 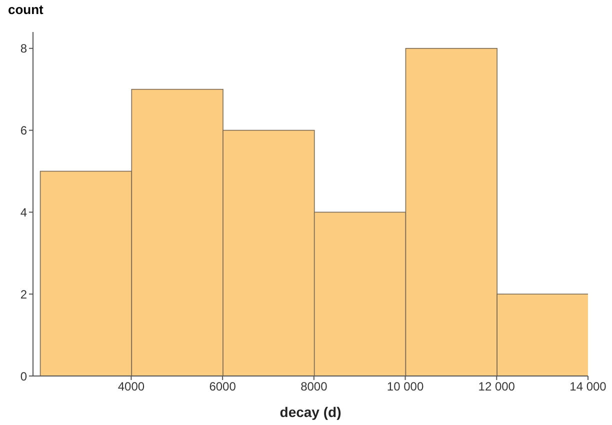 I want to click on x-tick-label: 14 000, so click(x=588, y=387).